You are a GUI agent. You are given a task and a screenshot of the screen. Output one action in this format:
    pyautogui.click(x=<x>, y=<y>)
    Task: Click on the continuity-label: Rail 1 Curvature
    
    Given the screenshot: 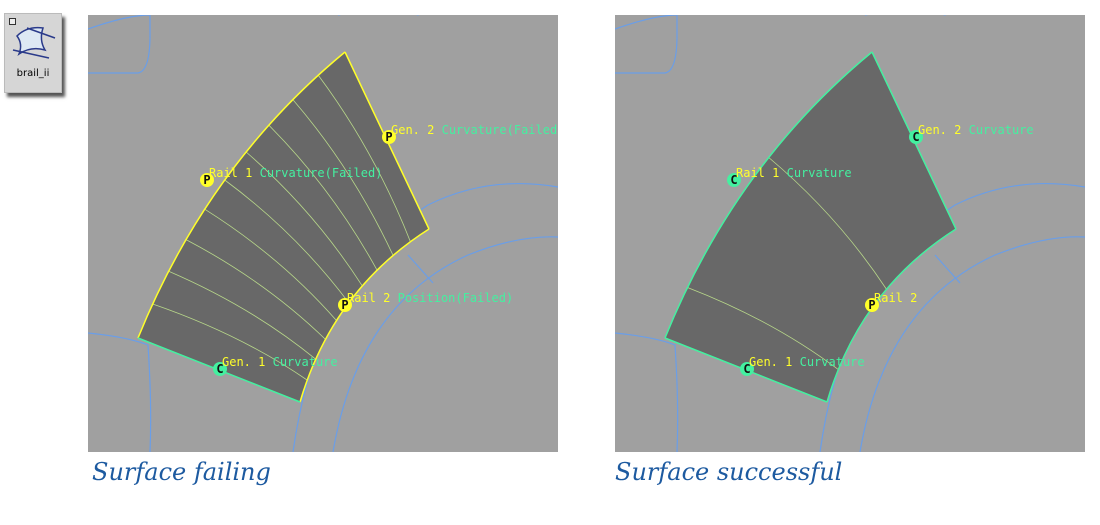 What is the action you would take?
    pyautogui.click(x=794, y=173)
    